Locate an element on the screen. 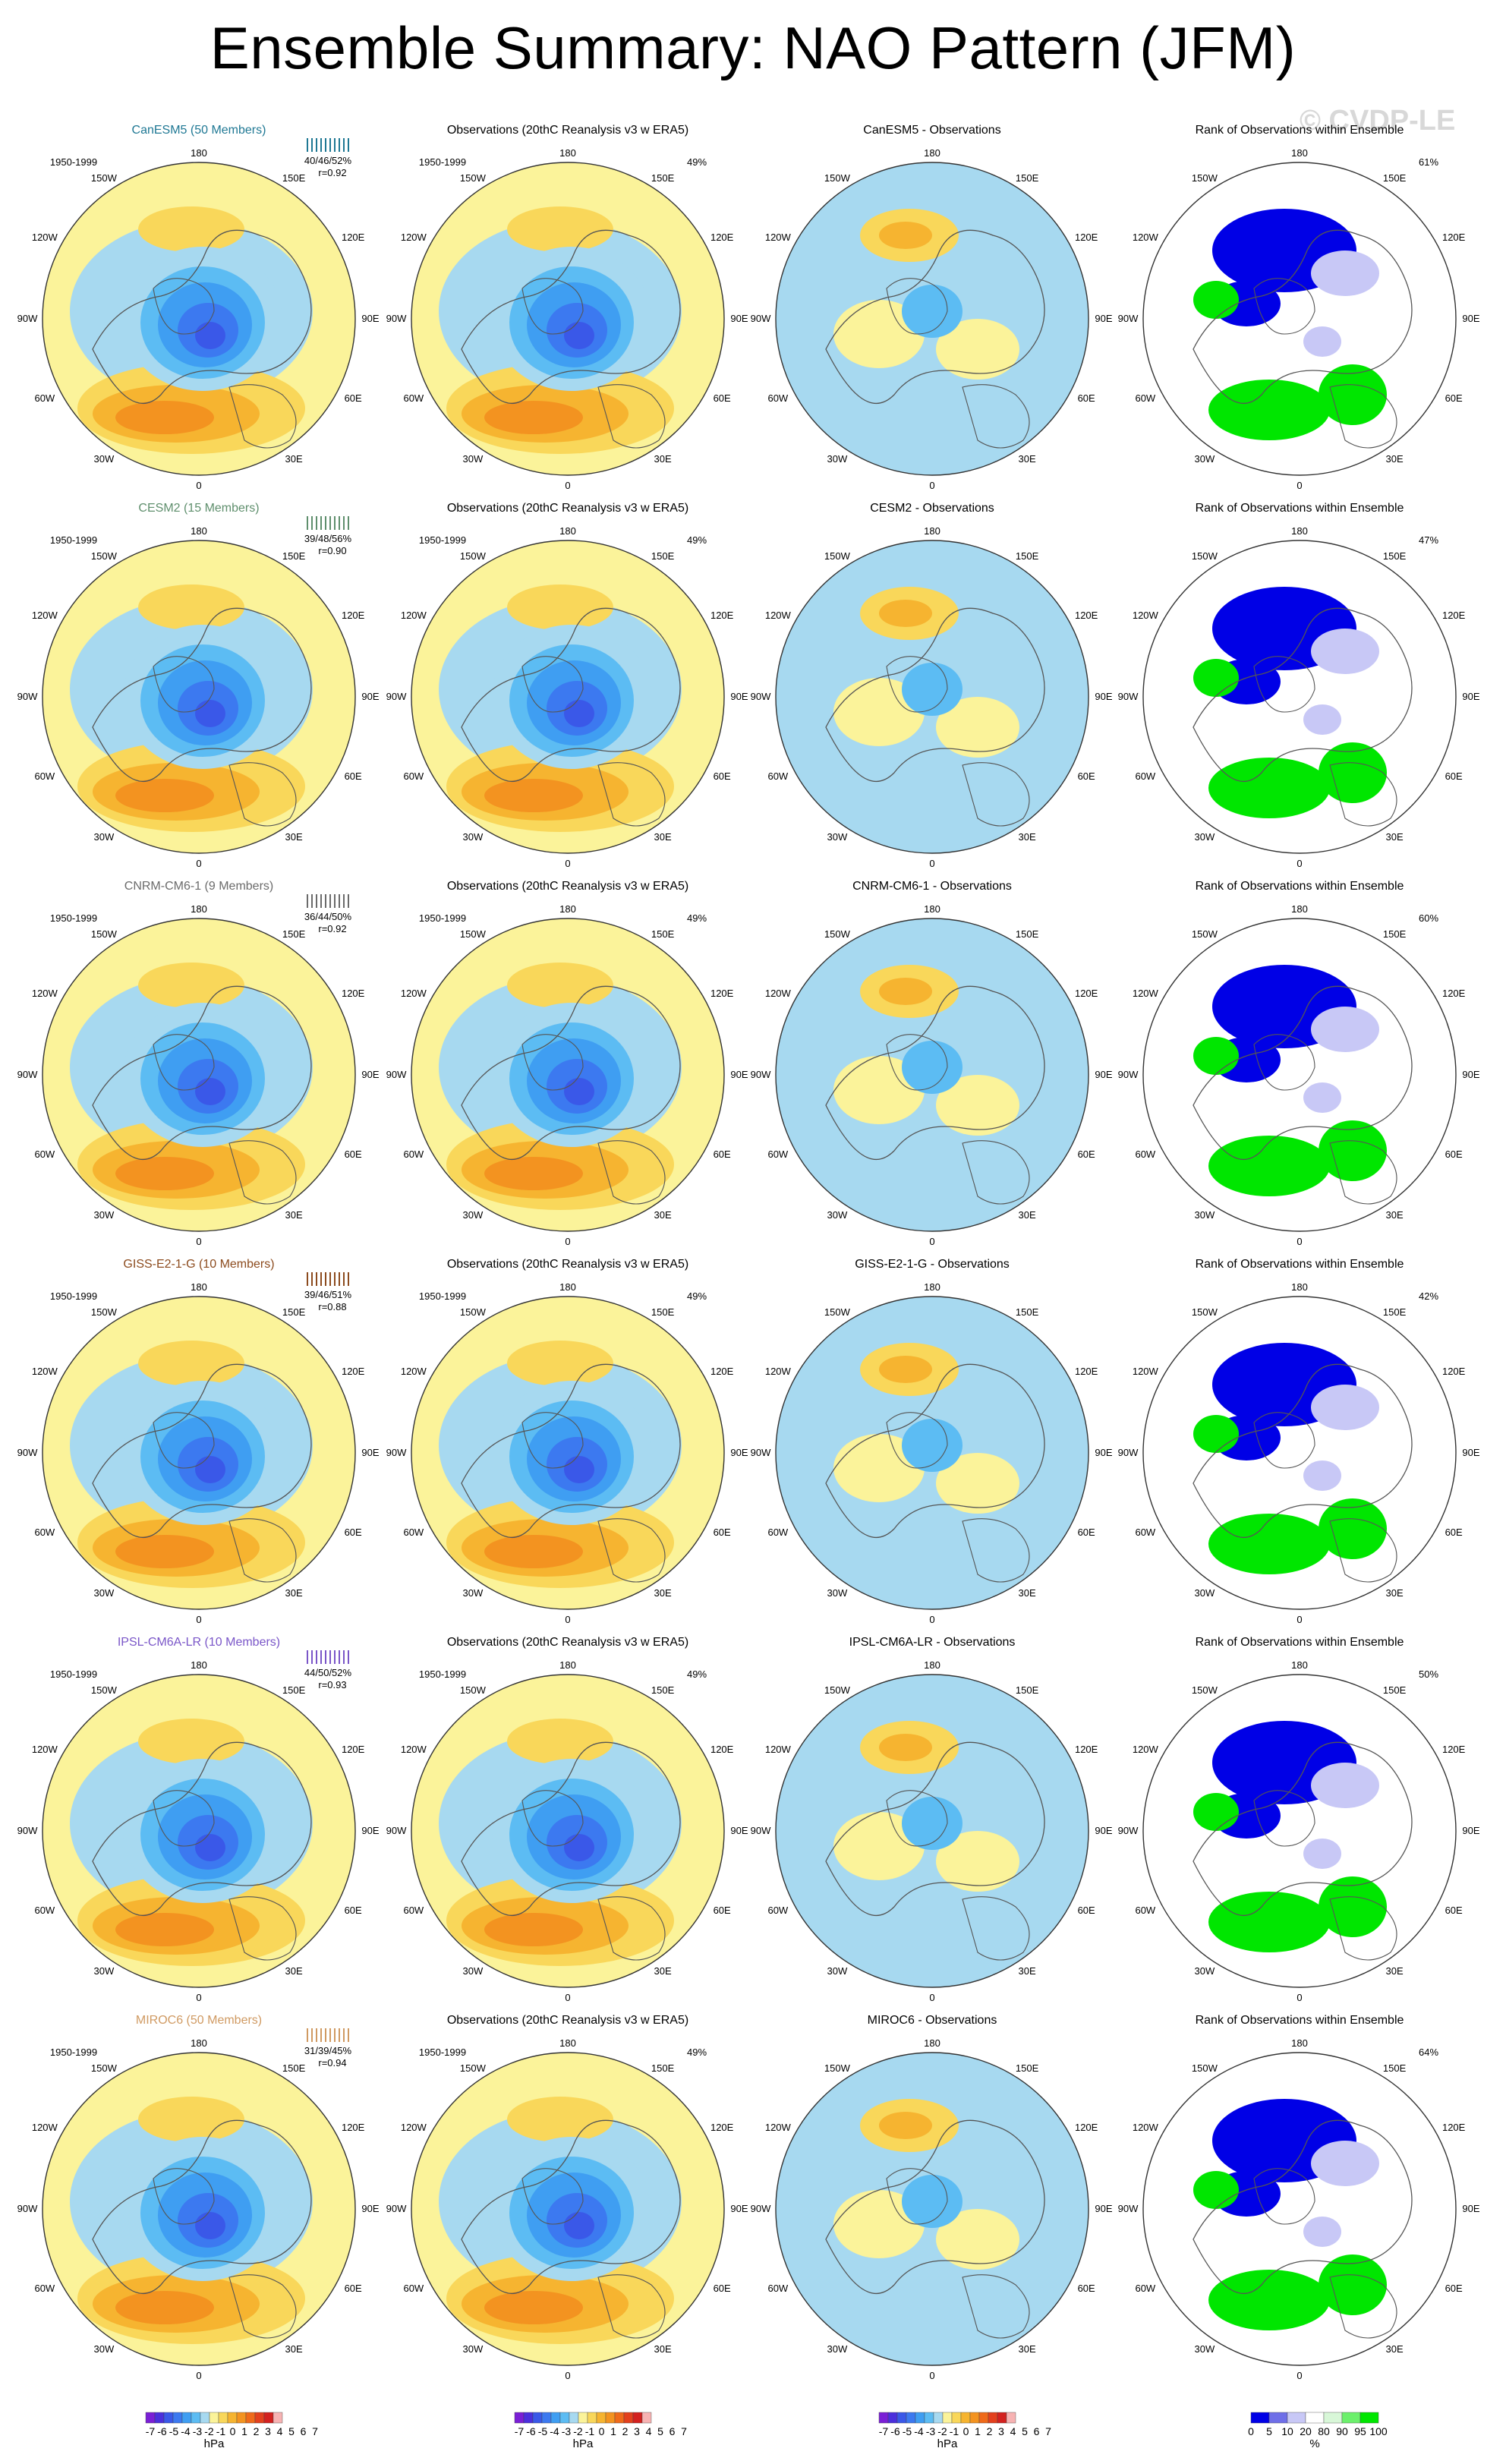  period-label: 1950-1999 is located at coordinates (442, 540).